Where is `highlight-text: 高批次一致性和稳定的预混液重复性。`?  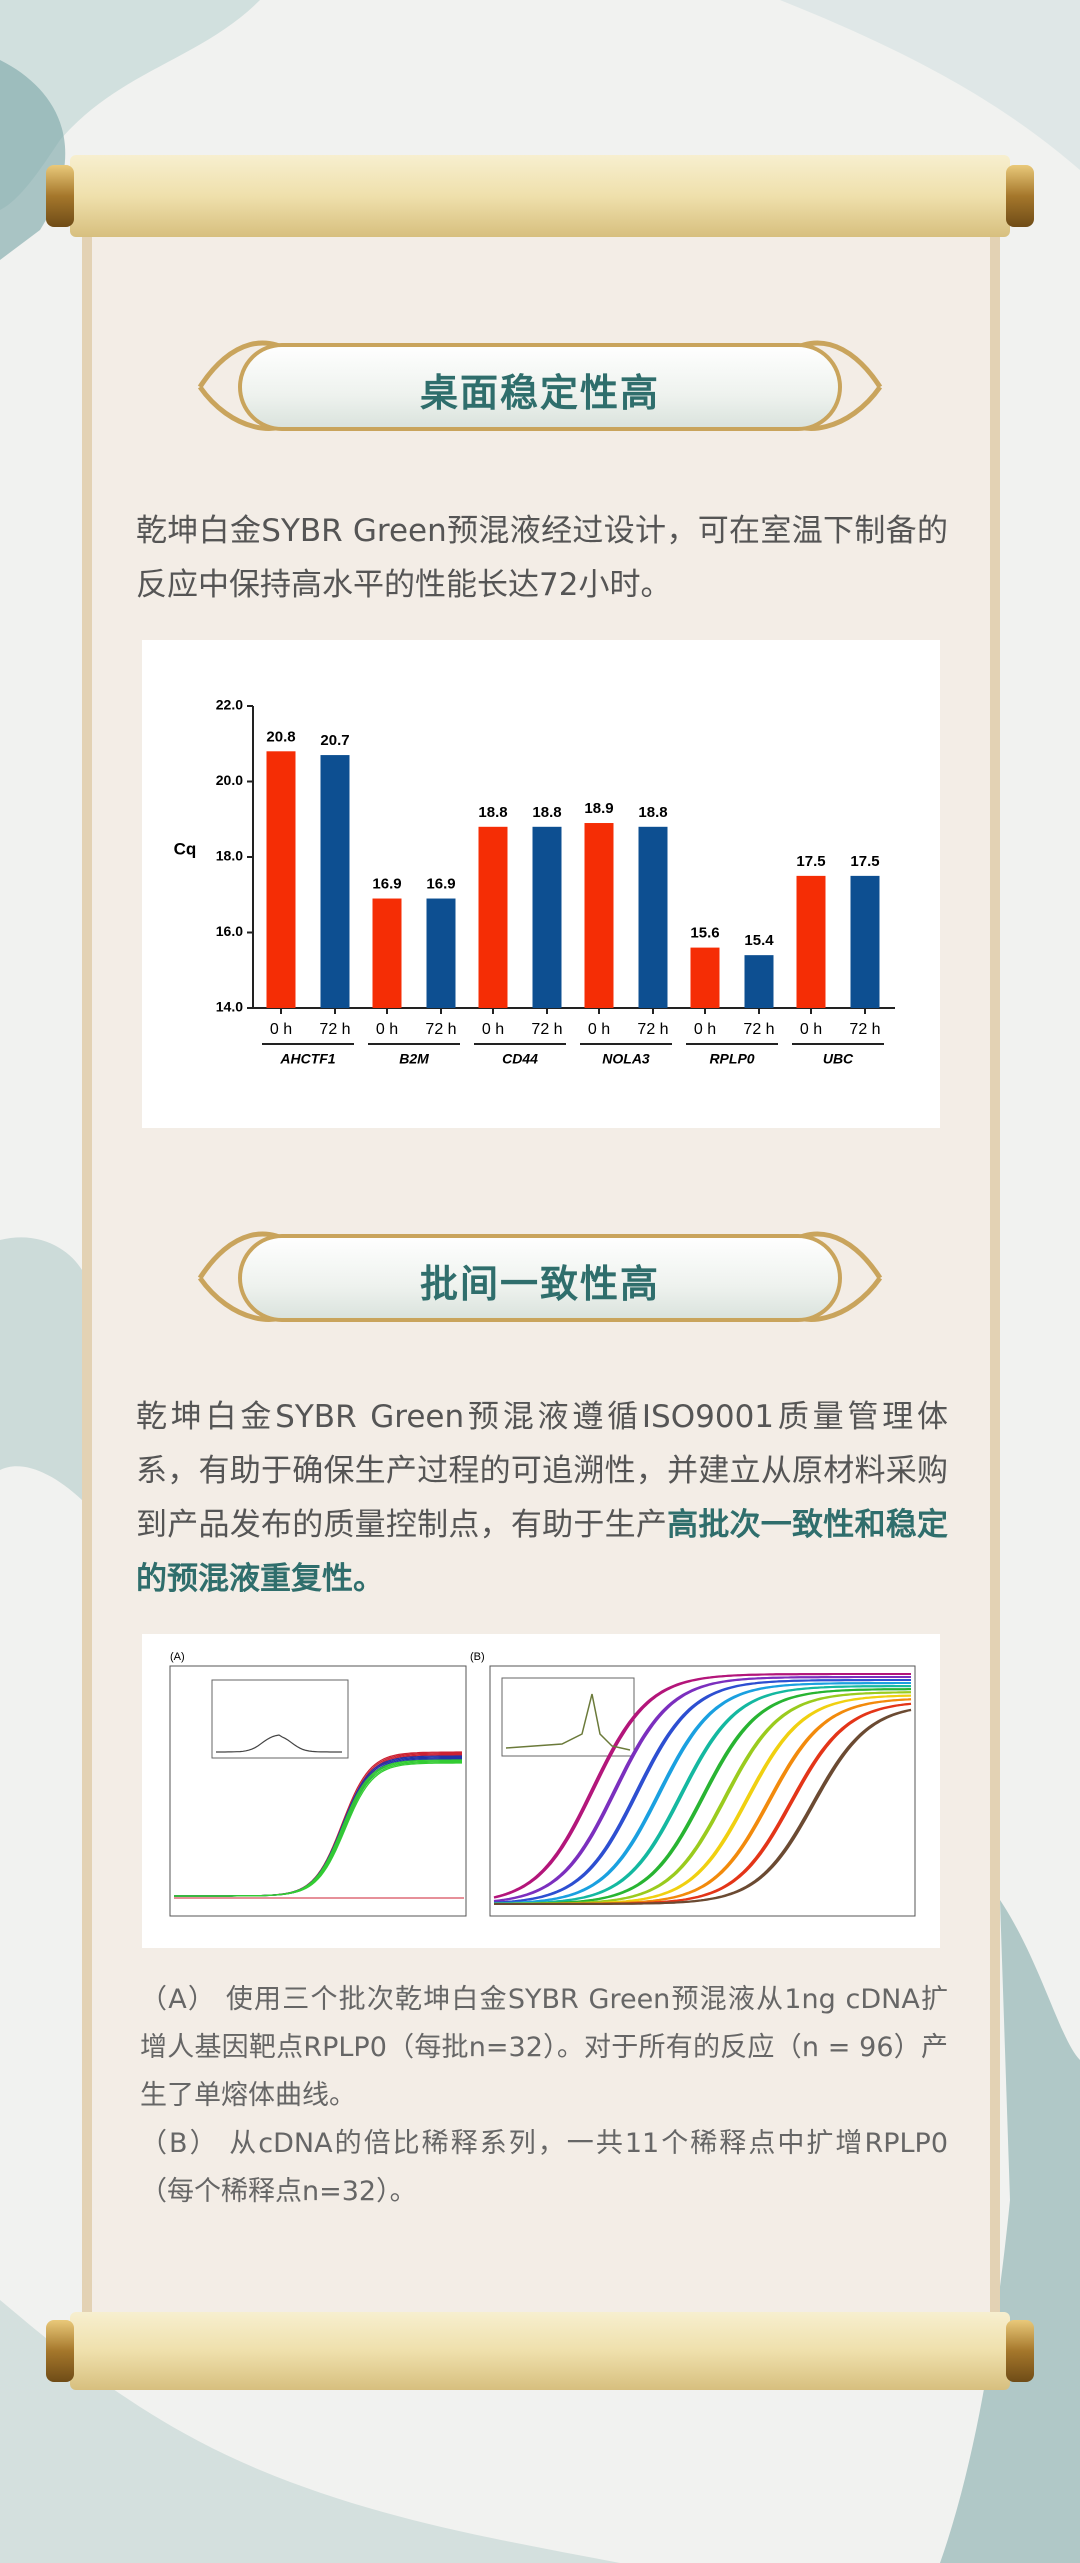 highlight-text: 高批次一致性和稳定的预混液重复性。 is located at coordinates (542, 1552).